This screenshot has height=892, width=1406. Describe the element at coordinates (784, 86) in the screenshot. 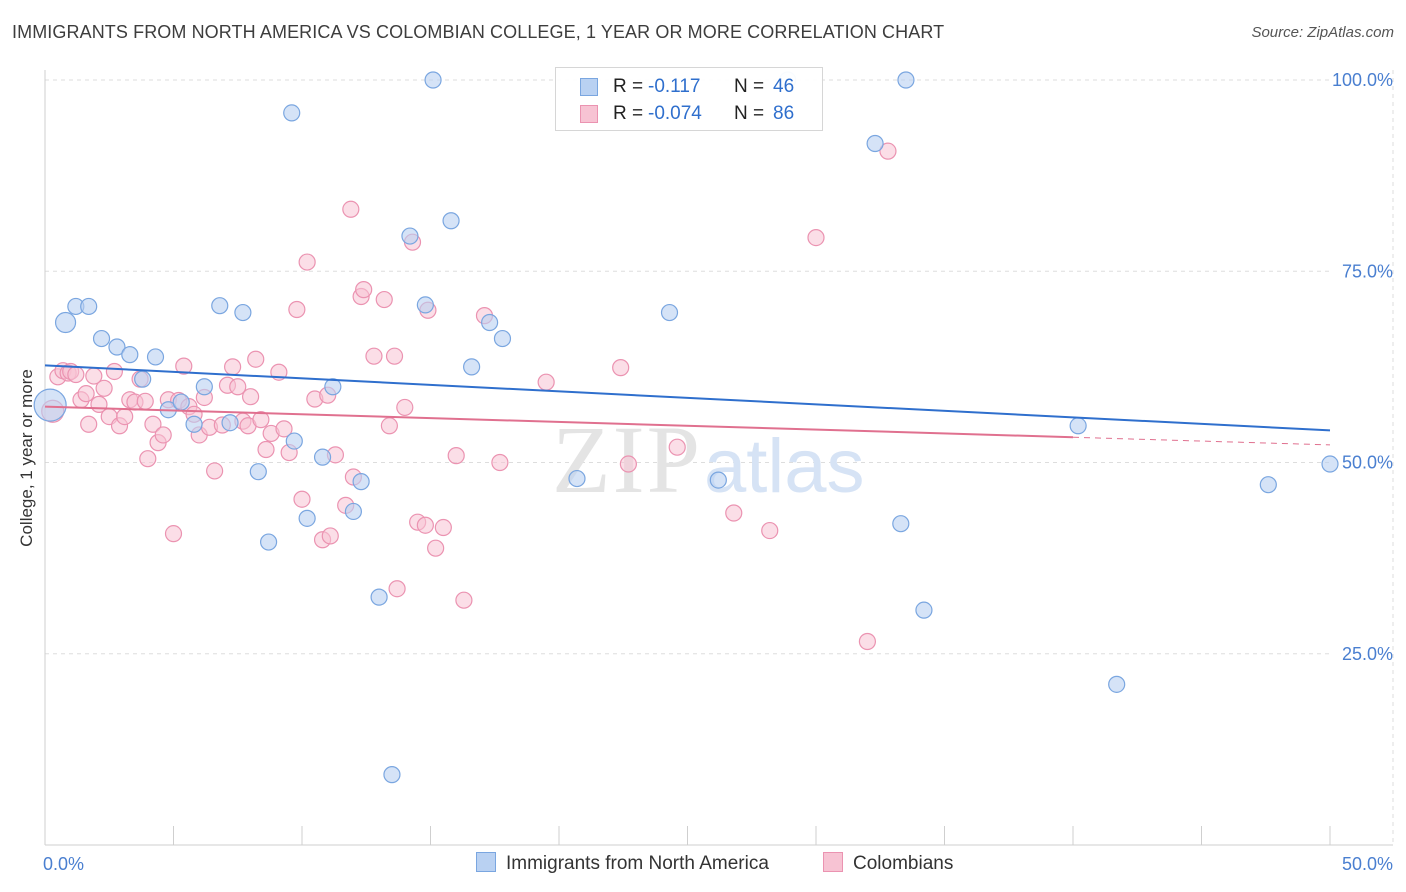

I see `legend-n-value: 46` at that location.